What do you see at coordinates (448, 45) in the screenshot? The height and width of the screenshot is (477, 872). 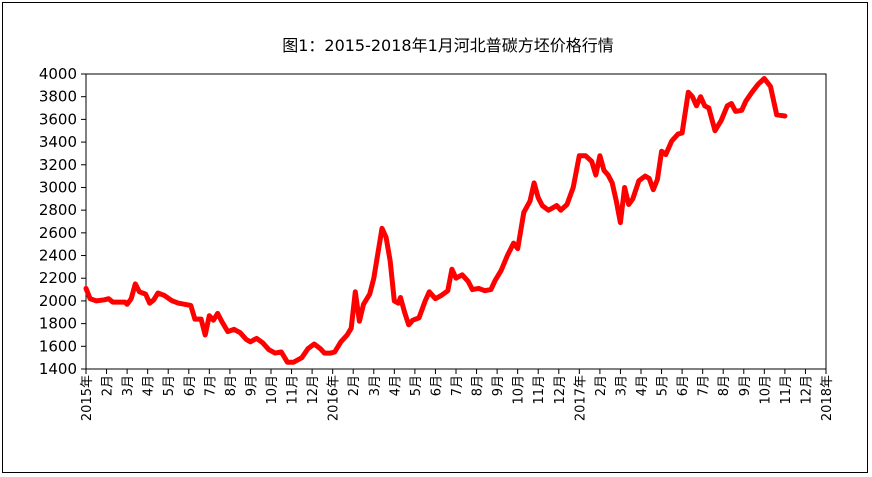 I see `chart-title: 图1：2015-2018年1月河北普碳方坯价格行情` at bounding box center [448, 45].